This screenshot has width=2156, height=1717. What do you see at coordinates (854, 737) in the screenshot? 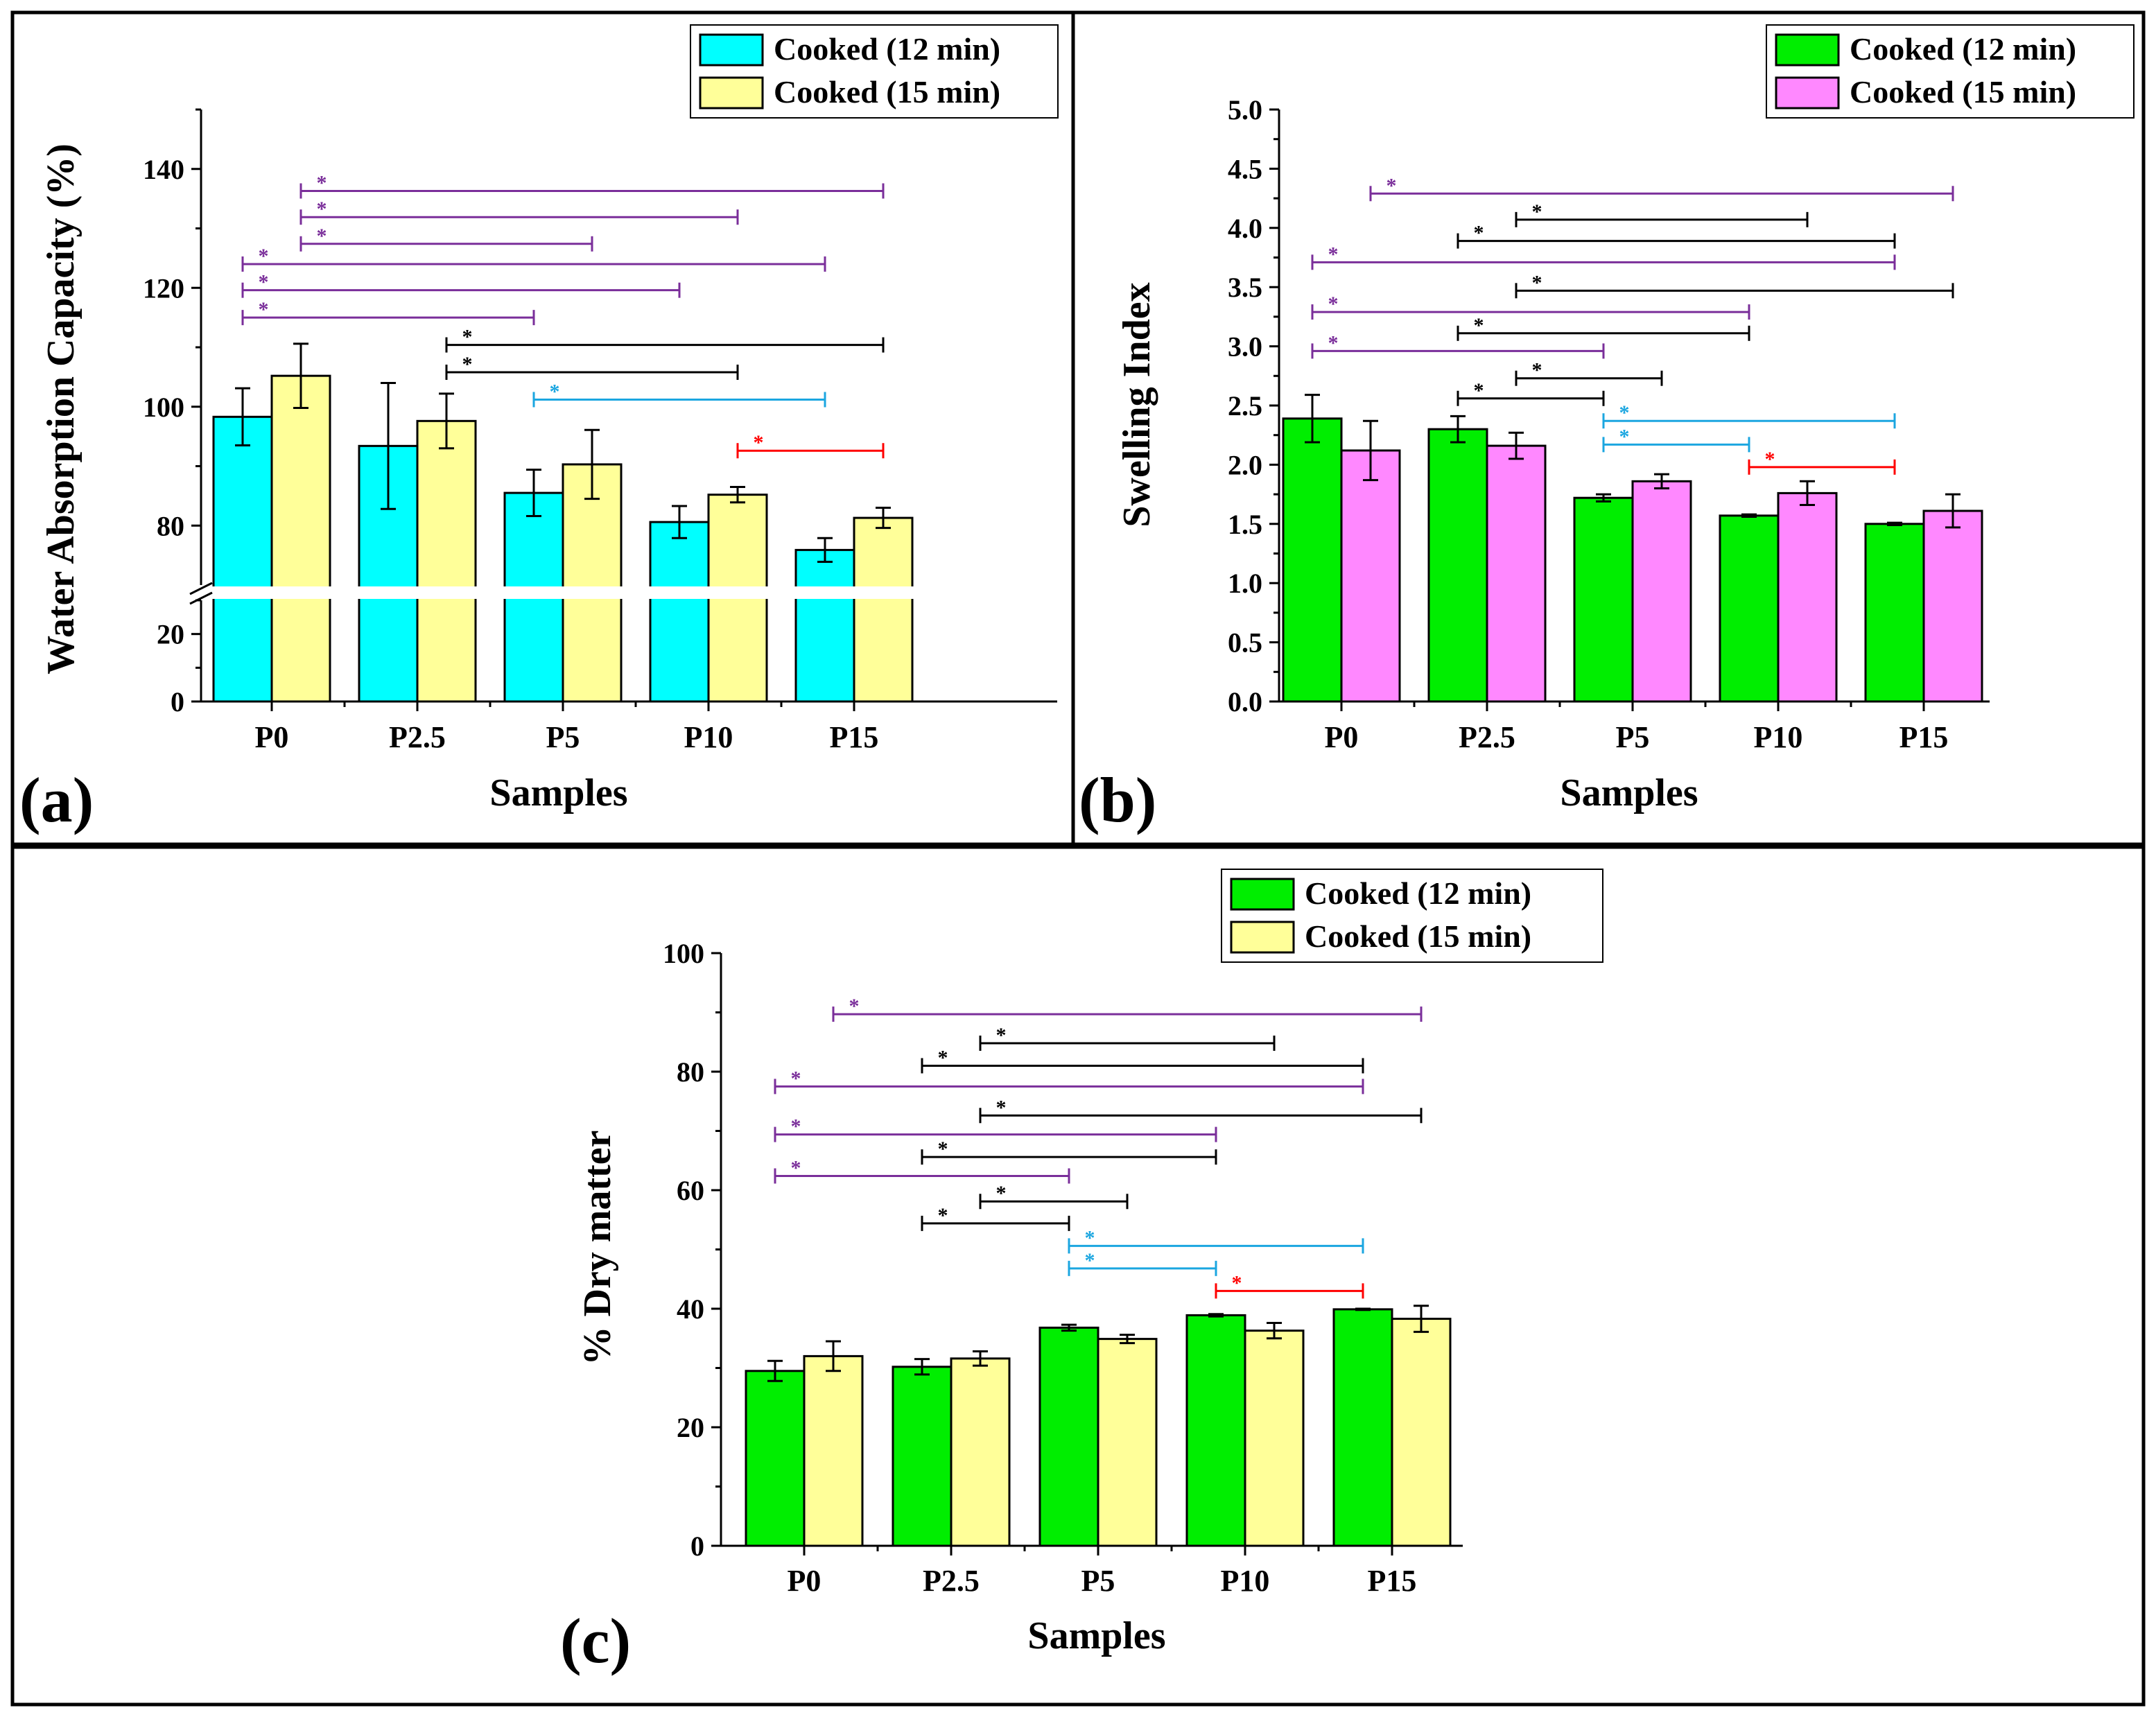
I see `x-tick-label-a: P15` at bounding box center [854, 737].